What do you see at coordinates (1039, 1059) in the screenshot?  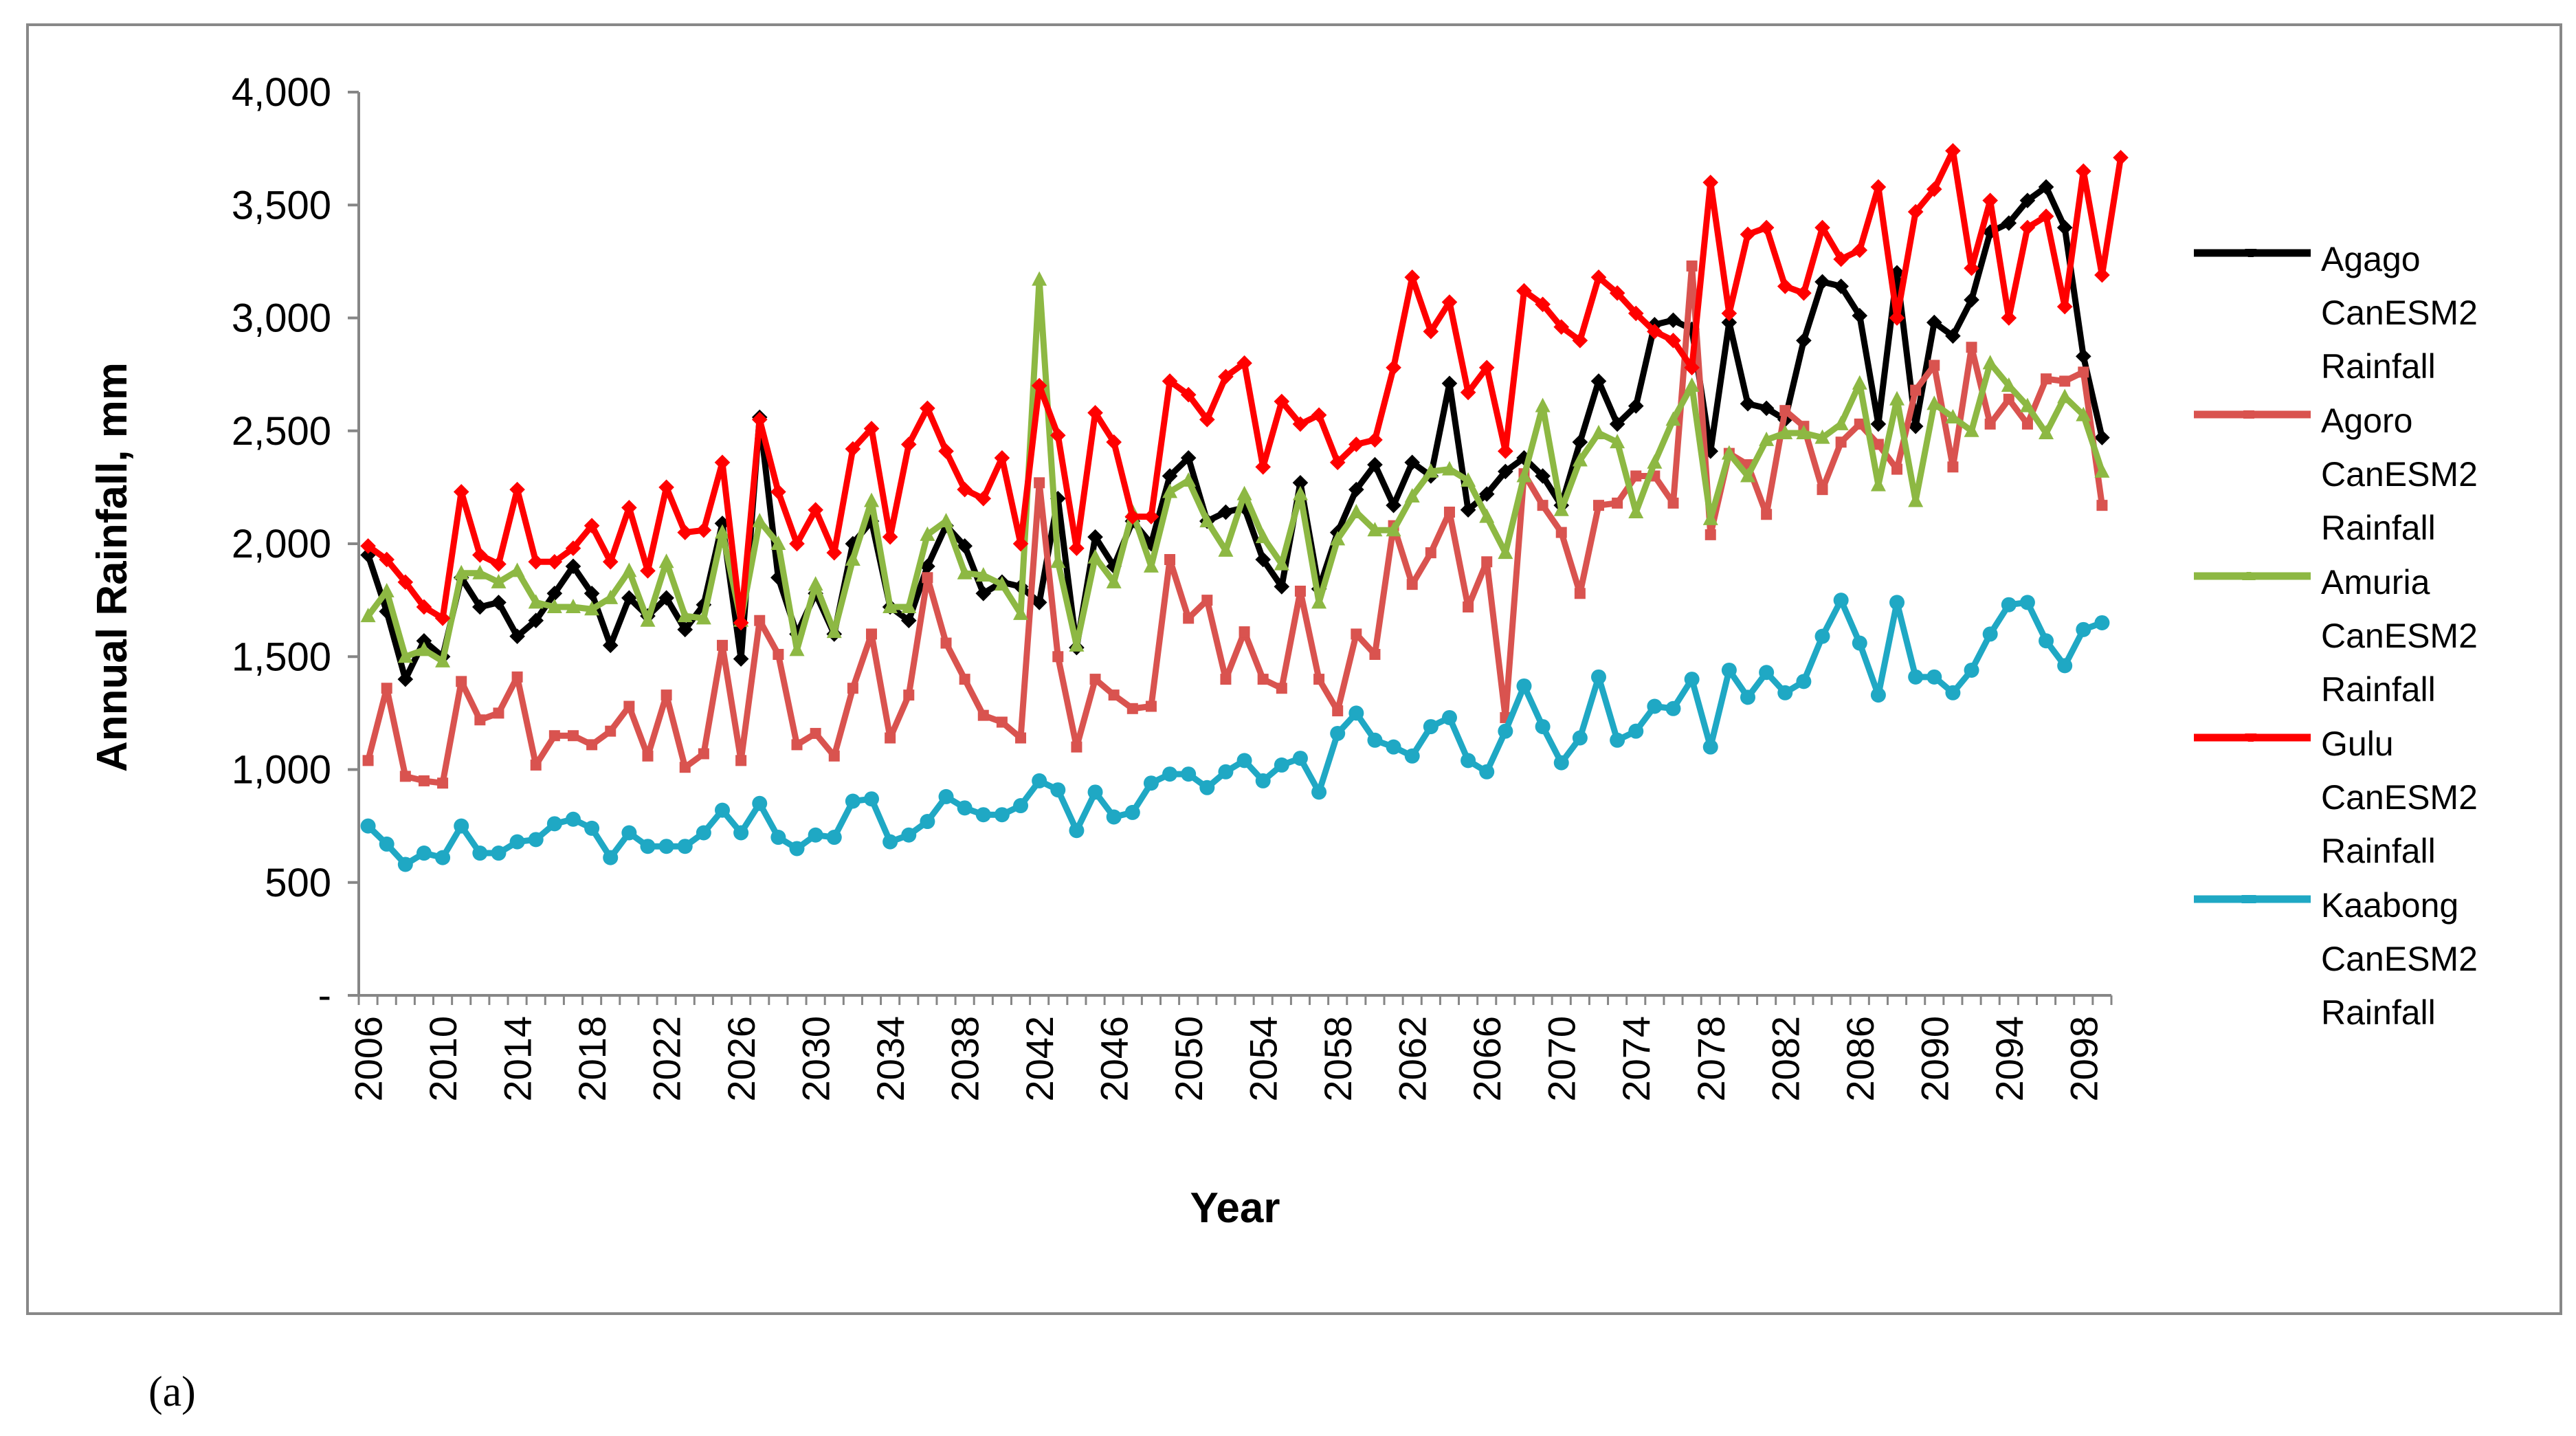 I see `x-tick-label: 2042` at bounding box center [1039, 1059].